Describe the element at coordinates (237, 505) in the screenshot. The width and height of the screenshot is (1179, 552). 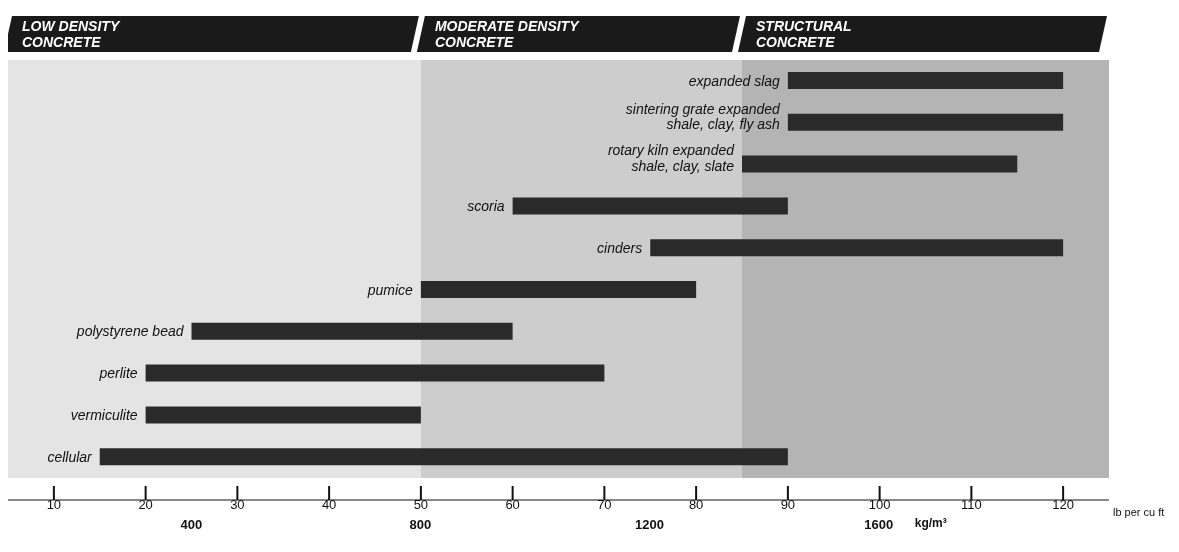
I see `x-tick-label: 30` at that location.